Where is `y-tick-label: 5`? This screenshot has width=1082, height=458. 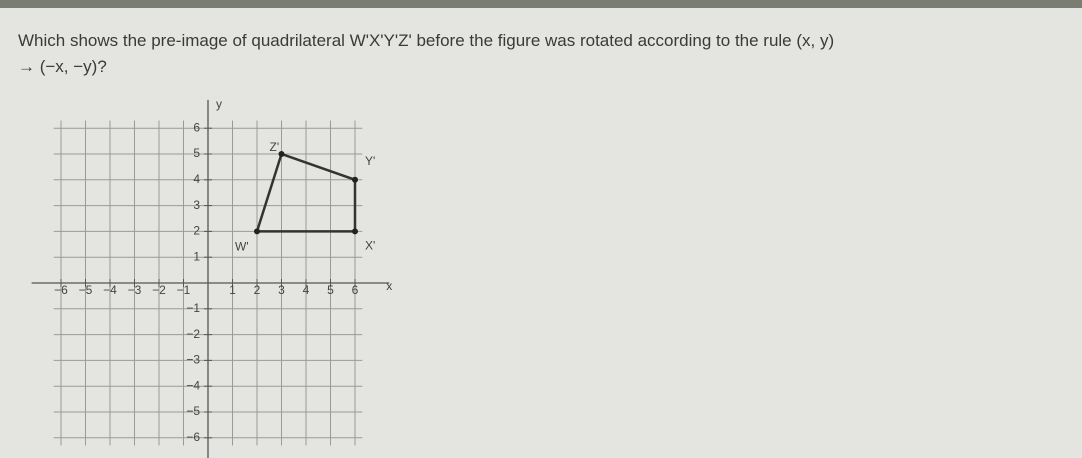
y-tick-label: 5 is located at coordinates (196, 153).